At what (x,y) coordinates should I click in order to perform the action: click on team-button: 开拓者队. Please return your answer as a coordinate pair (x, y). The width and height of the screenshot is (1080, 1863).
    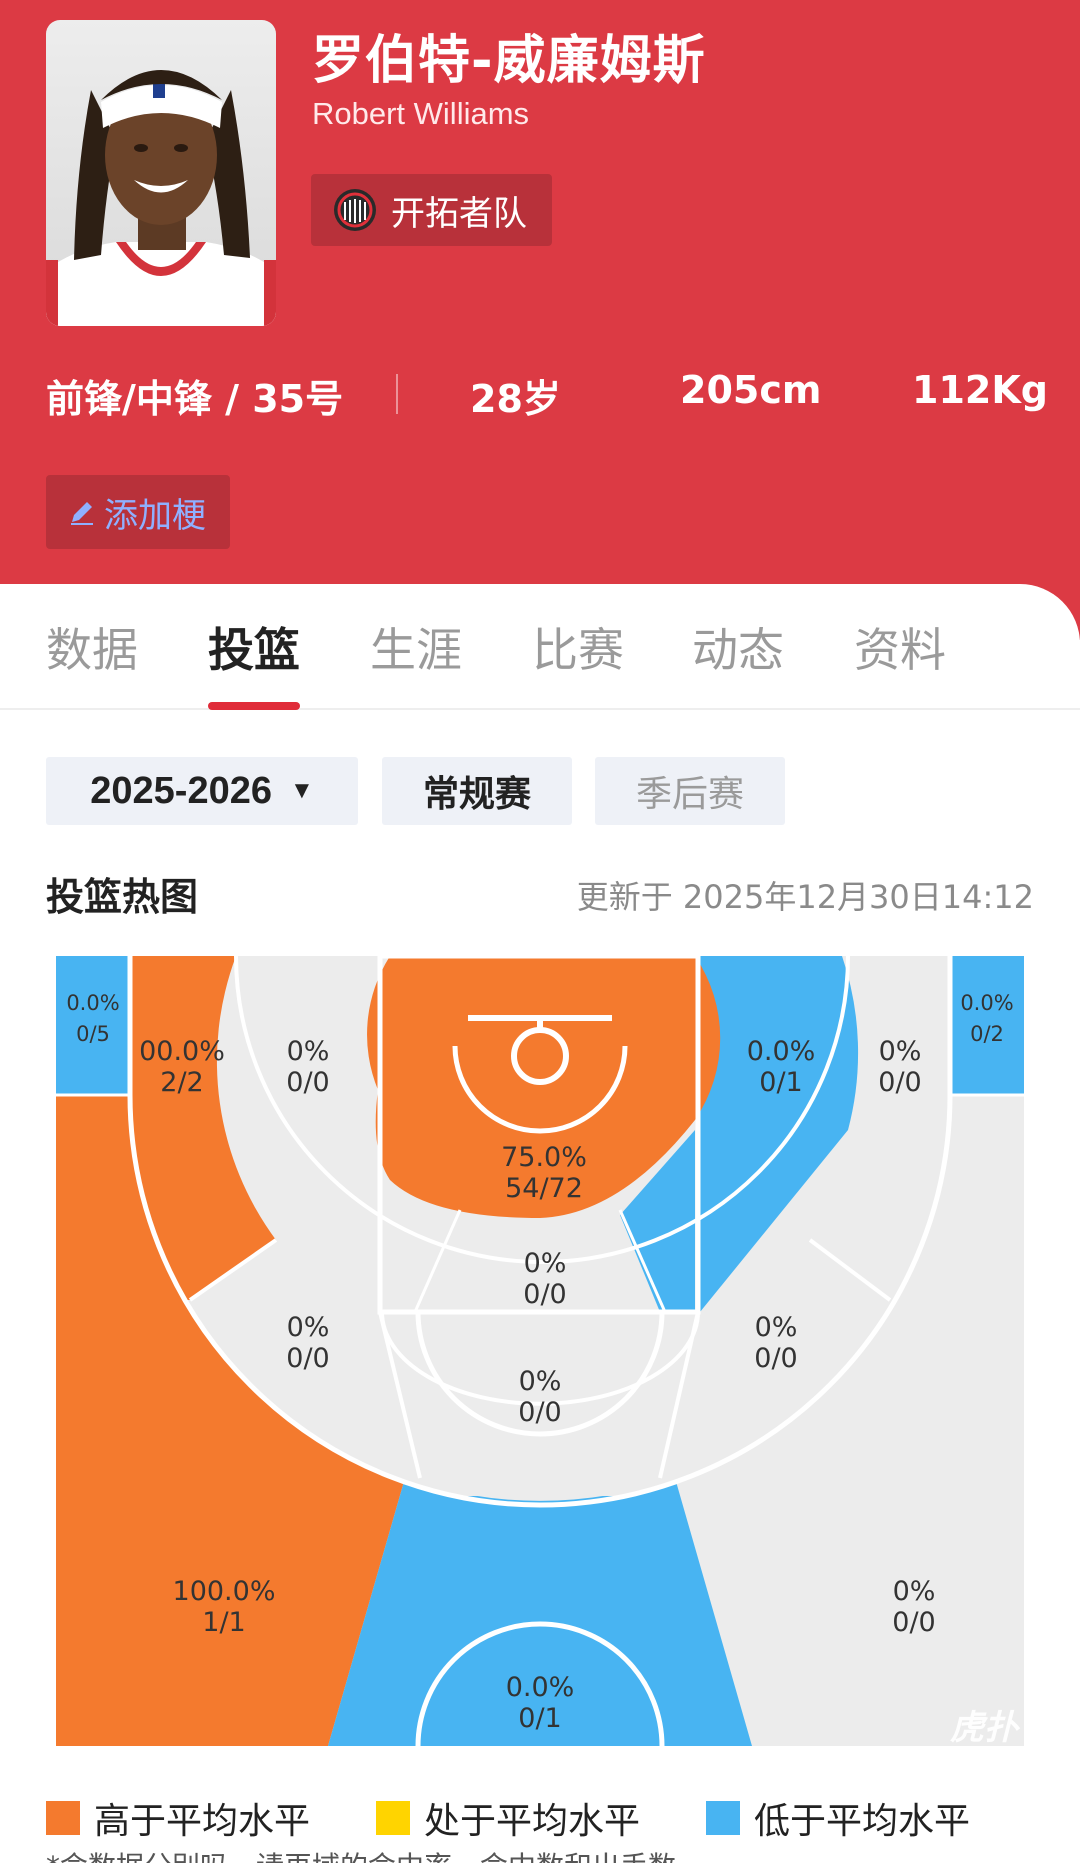
    Looking at the image, I should click on (431, 210).